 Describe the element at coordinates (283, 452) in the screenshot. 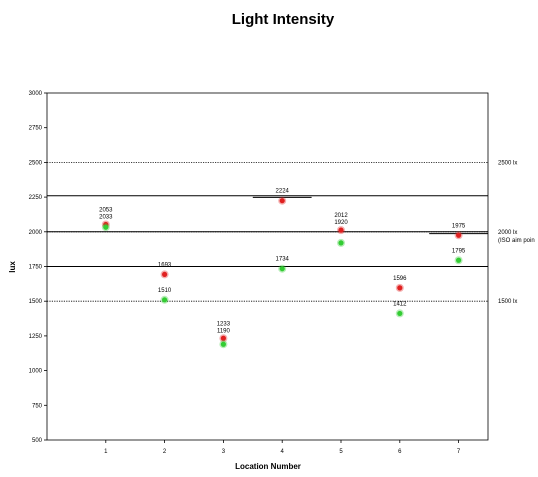

I see `x-tick-label: 4` at that location.